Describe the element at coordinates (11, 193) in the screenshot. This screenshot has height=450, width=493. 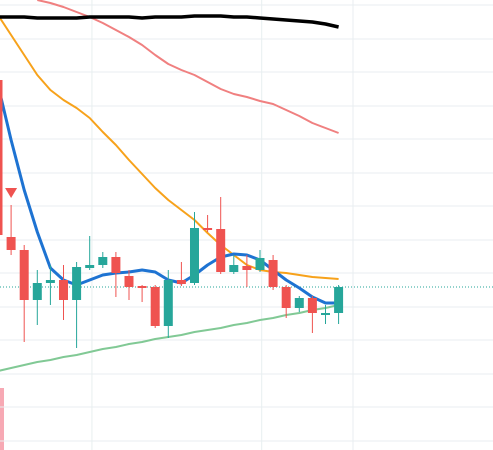
I see `sell-signal` at that location.